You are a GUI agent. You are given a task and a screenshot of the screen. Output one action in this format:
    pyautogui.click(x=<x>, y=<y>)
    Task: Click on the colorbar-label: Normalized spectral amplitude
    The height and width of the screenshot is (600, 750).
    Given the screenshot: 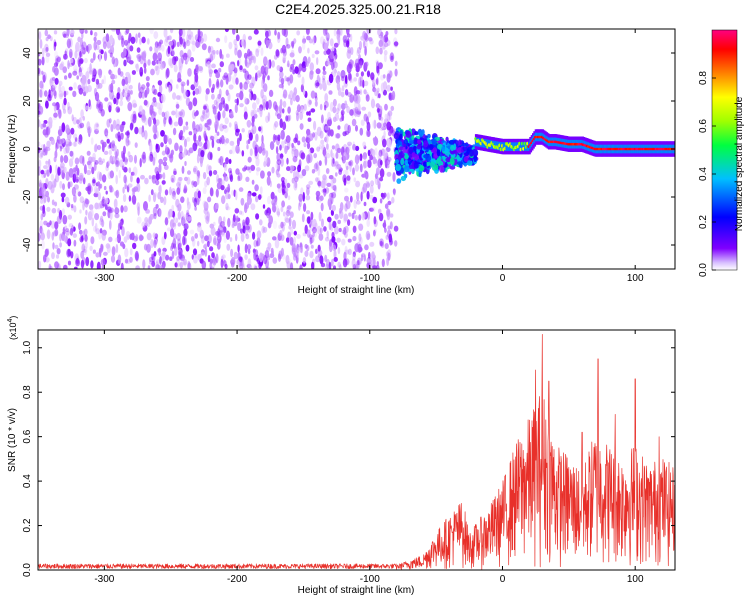 What is the action you would take?
    pyautogui.click(x=739, y=163)
    